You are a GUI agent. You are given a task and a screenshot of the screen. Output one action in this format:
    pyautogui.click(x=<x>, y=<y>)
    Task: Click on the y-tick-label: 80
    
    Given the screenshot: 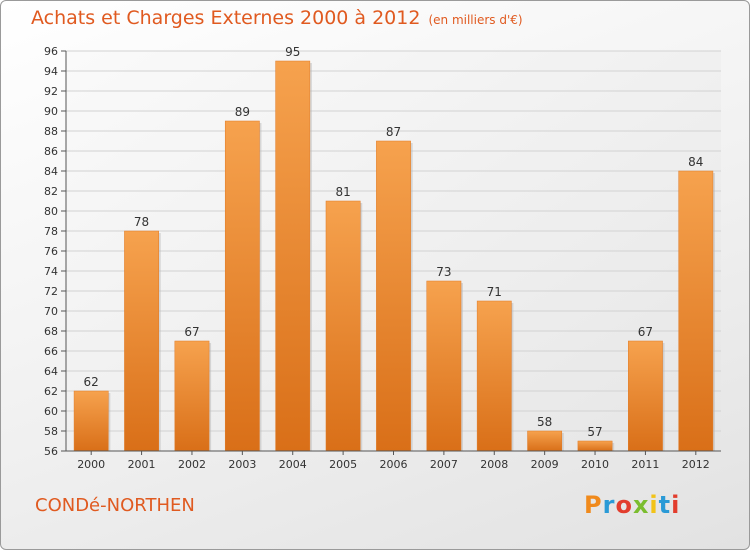 What is the action you would take?
    pyautogui.click(x=51, y=211)
    